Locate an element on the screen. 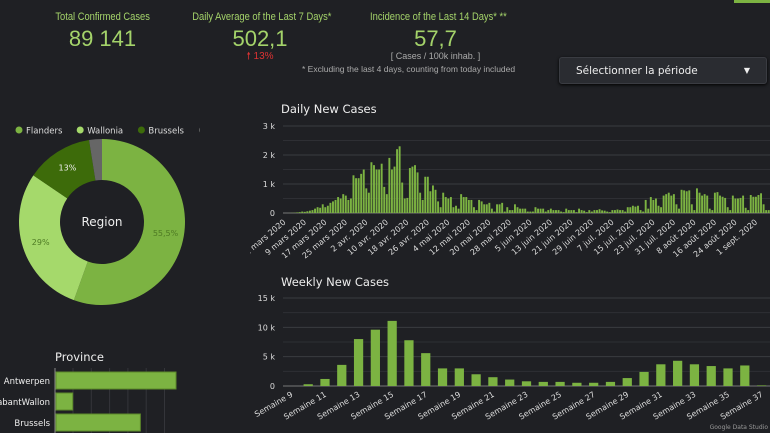 This screenshot has width=770, height=433. legend-label: Brussels is located at coordinates (166, 132).